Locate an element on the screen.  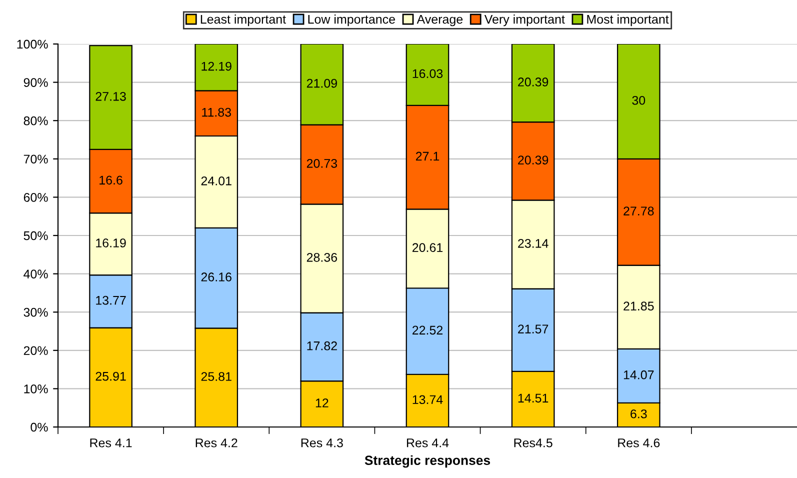
data-label: 6.3 is located at coordinates (638, 413).